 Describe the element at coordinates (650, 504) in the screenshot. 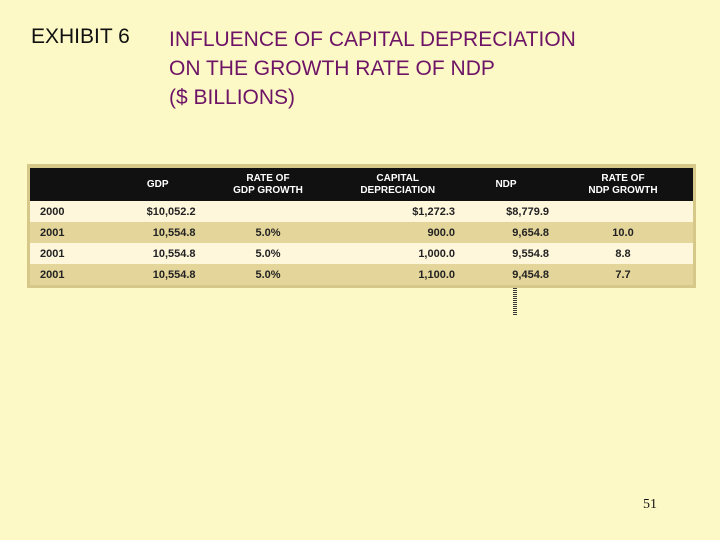

I see `page-number: 51` at that location.